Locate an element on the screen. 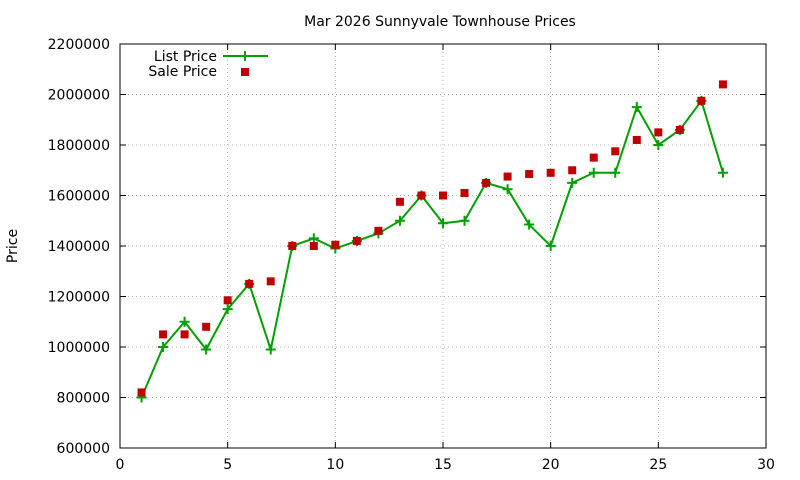  legend: List Price Sale Price is located at coordinates (208, 64).